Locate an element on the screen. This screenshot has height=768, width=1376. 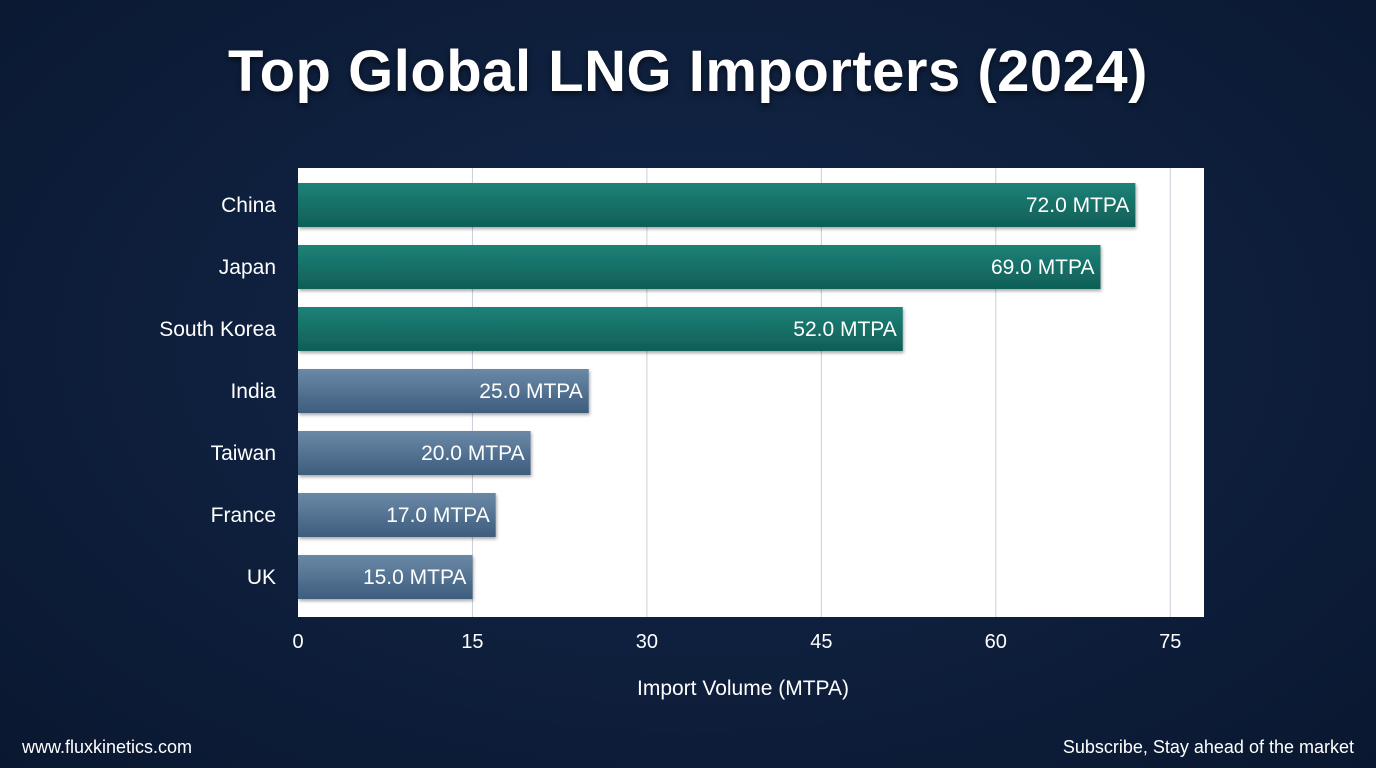
x-tick-label: 75 is located at coordinates (1170, 642).